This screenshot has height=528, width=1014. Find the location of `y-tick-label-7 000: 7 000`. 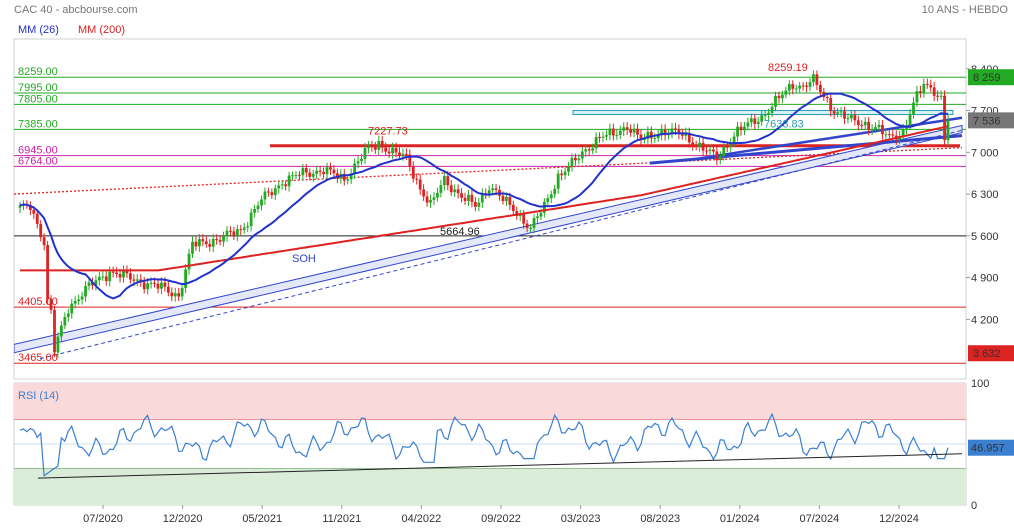

y-tick-label-7 000: 7 000 is located at coordinates (985, 153).